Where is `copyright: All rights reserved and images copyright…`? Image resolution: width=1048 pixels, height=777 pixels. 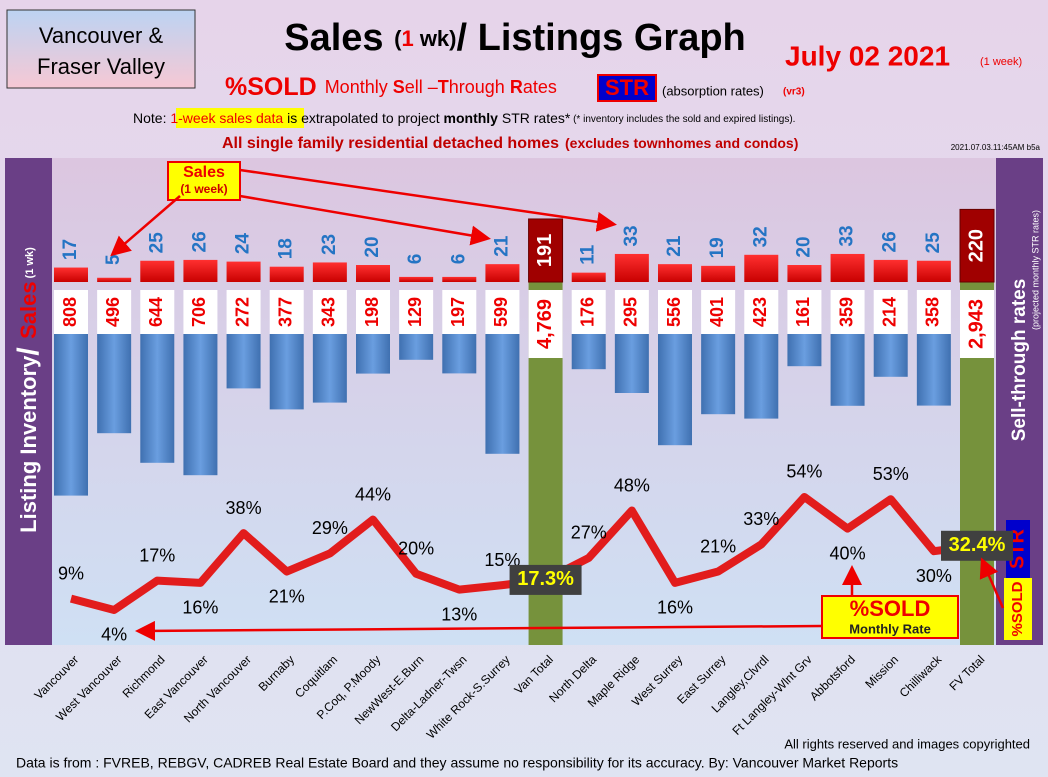 copyright: All rights reserved and images copyright… is located at coordinates (907, 743).